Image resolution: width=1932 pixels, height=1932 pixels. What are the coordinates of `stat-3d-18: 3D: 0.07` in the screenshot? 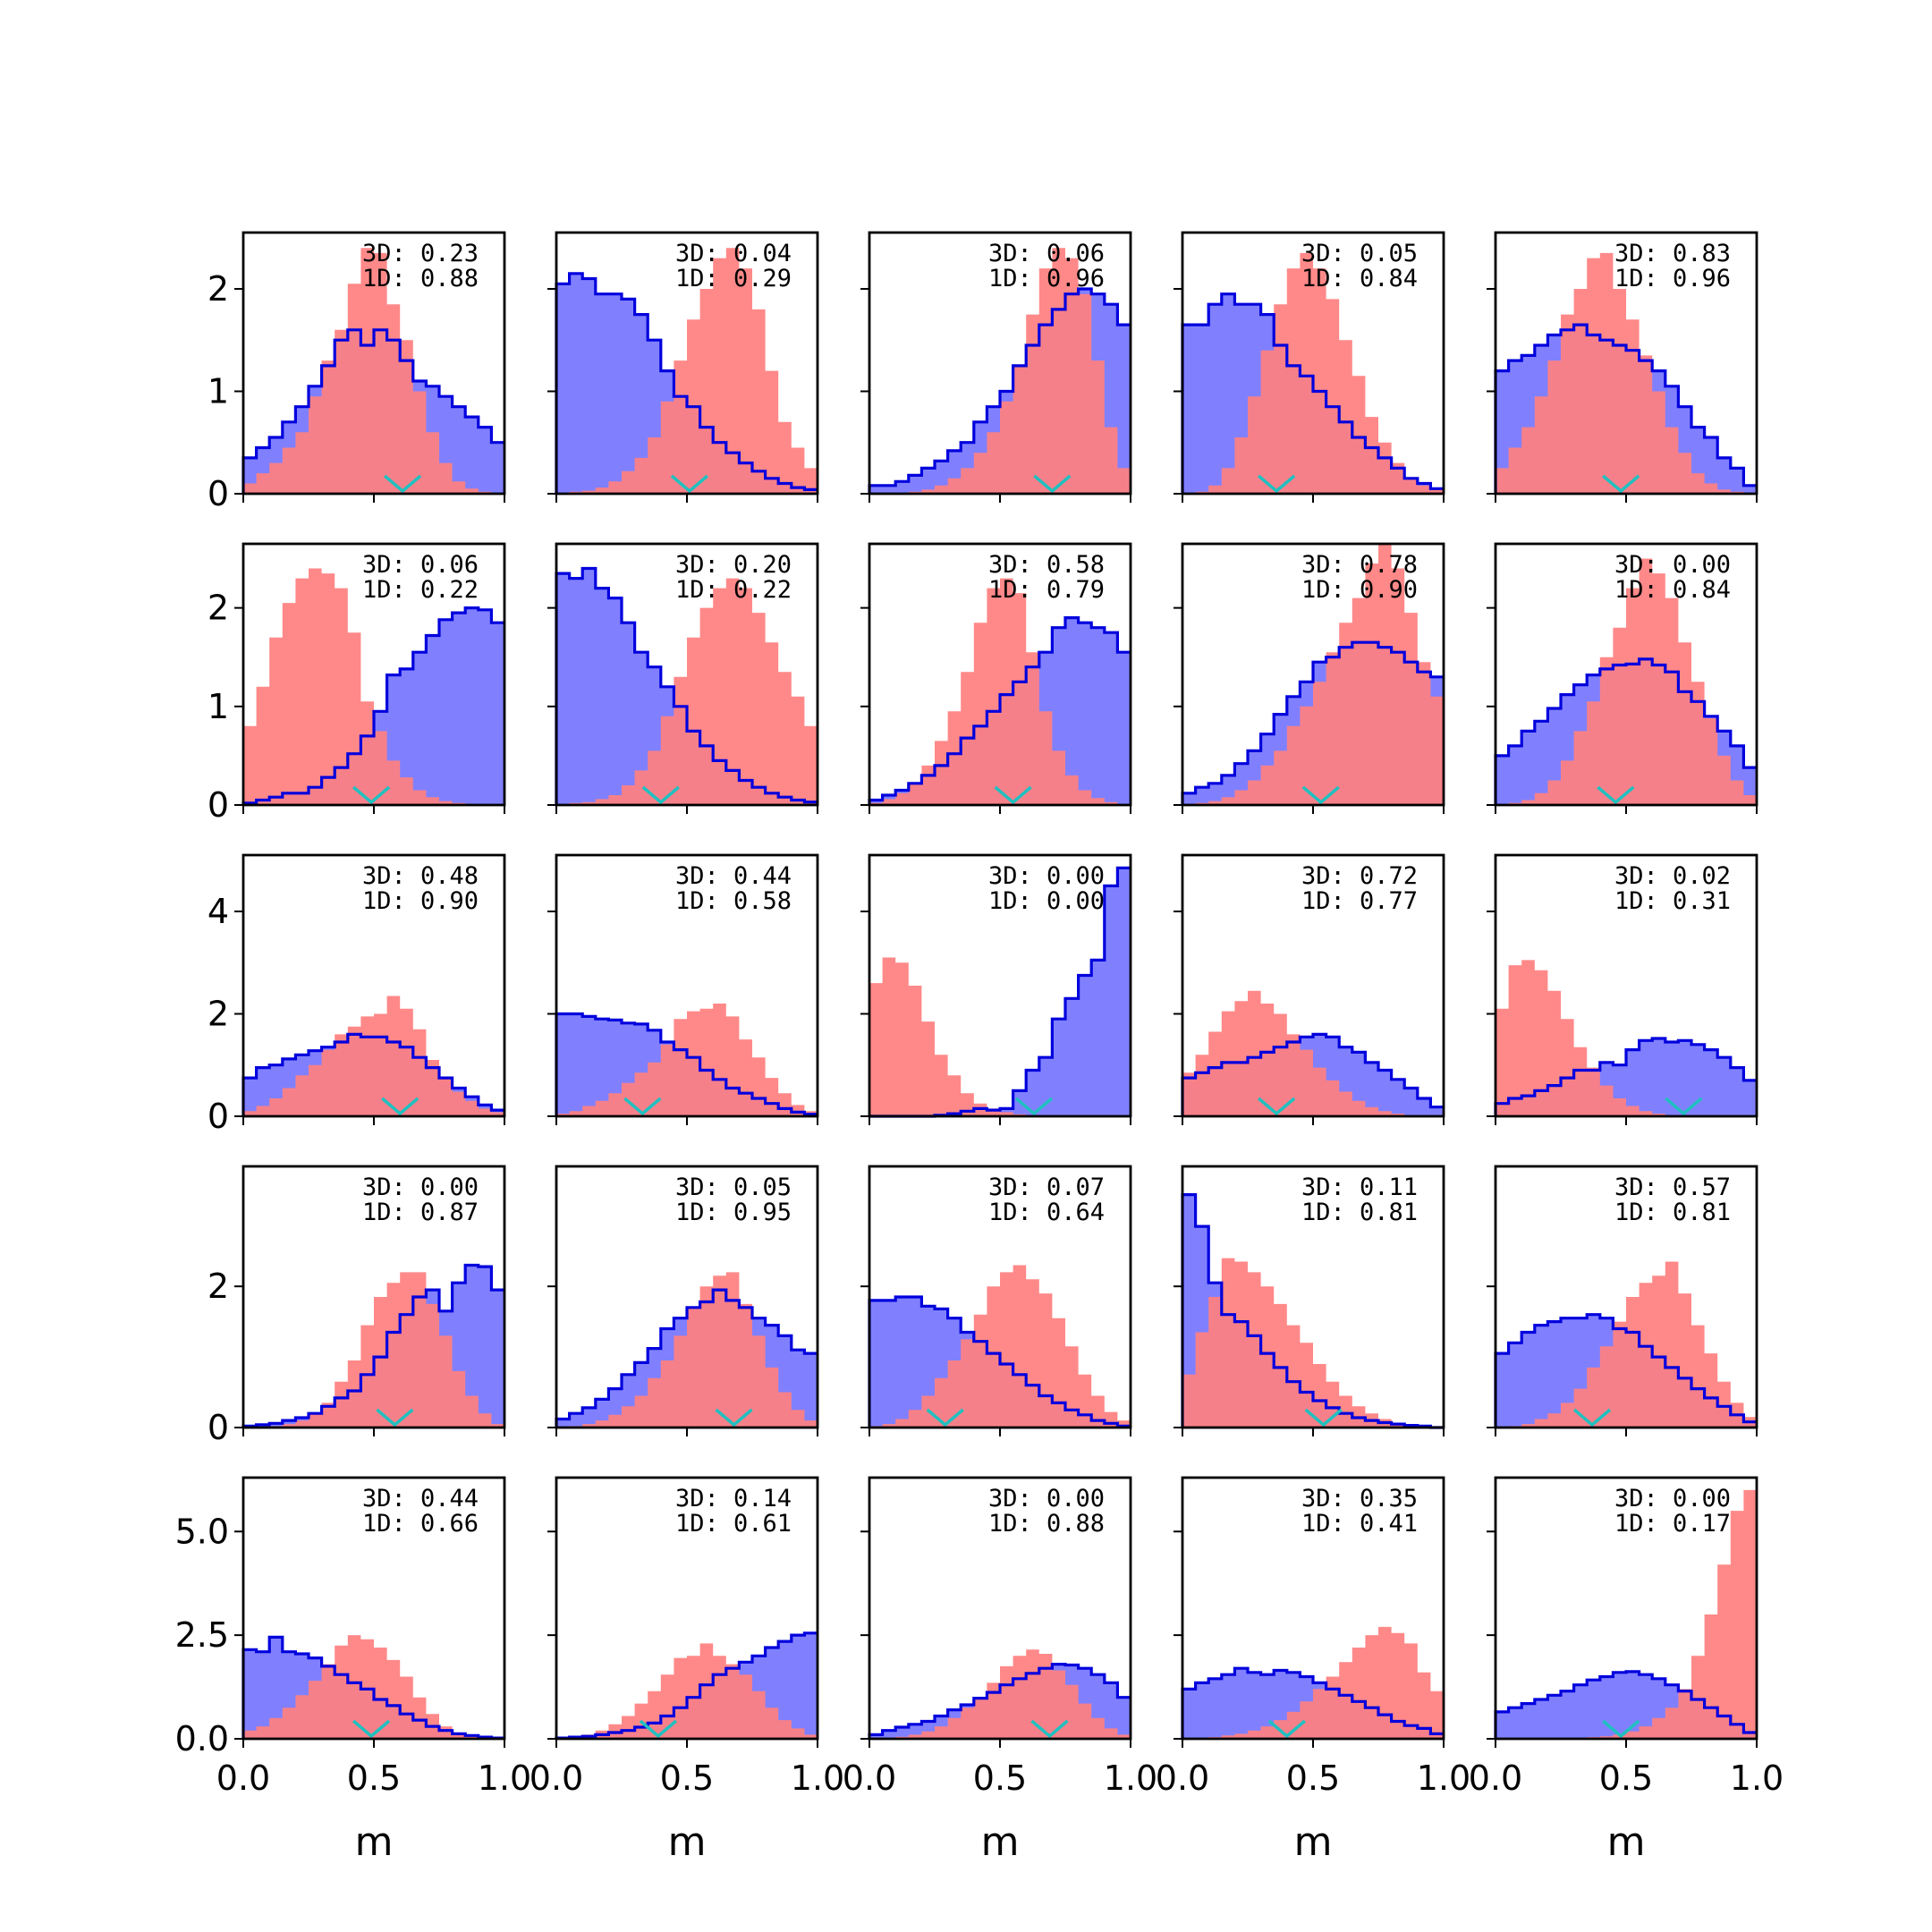 It's located at (1046, 1187).